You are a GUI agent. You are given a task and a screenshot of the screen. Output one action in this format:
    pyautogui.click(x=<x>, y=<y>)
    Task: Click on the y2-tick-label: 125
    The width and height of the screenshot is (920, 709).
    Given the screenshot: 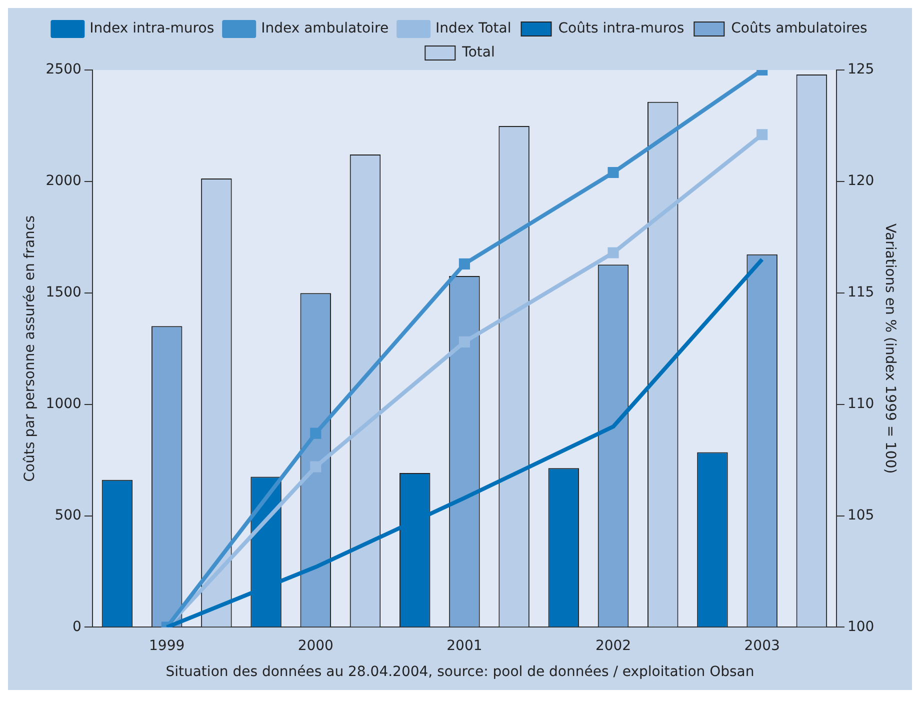 What is the action you would take?
    pyautogui.click(x=860, y=70)
    